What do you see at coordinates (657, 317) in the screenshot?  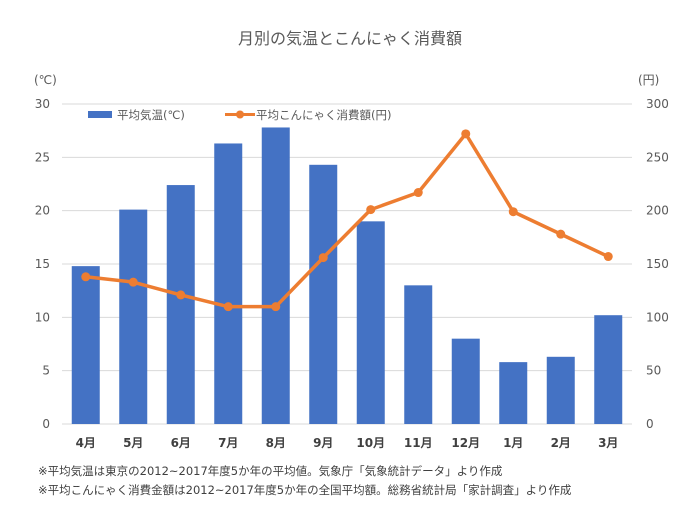 I see `right-tick-label: 100` at bounding box center [657, 317].